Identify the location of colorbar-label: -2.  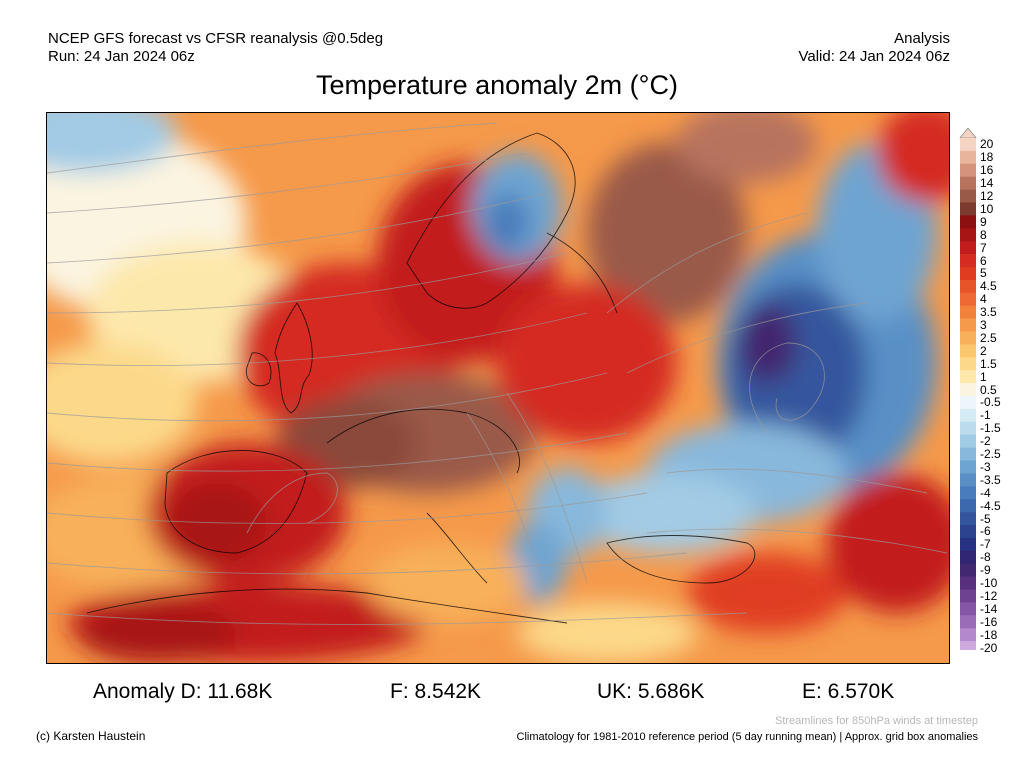
(985, 441).